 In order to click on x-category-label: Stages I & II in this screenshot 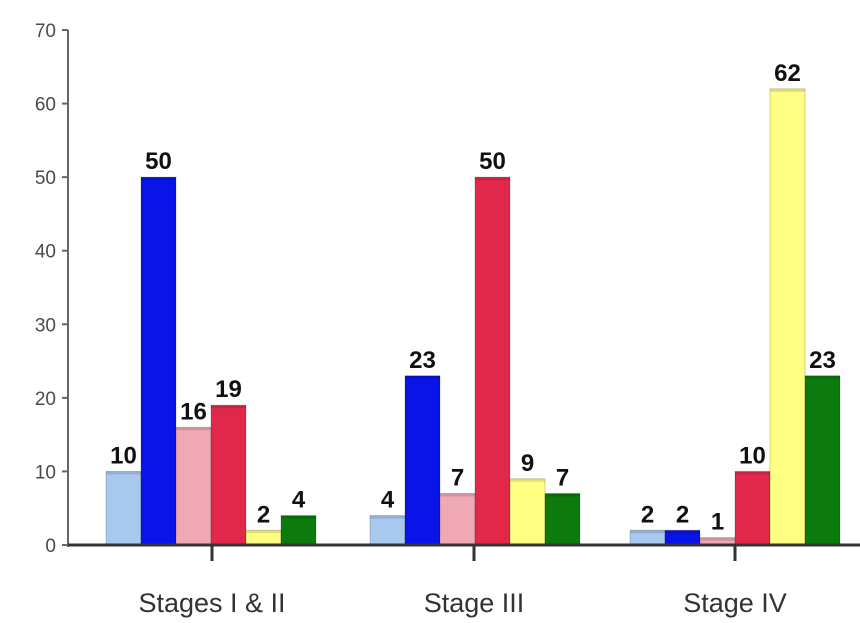, I will do `click(211, 603)`.